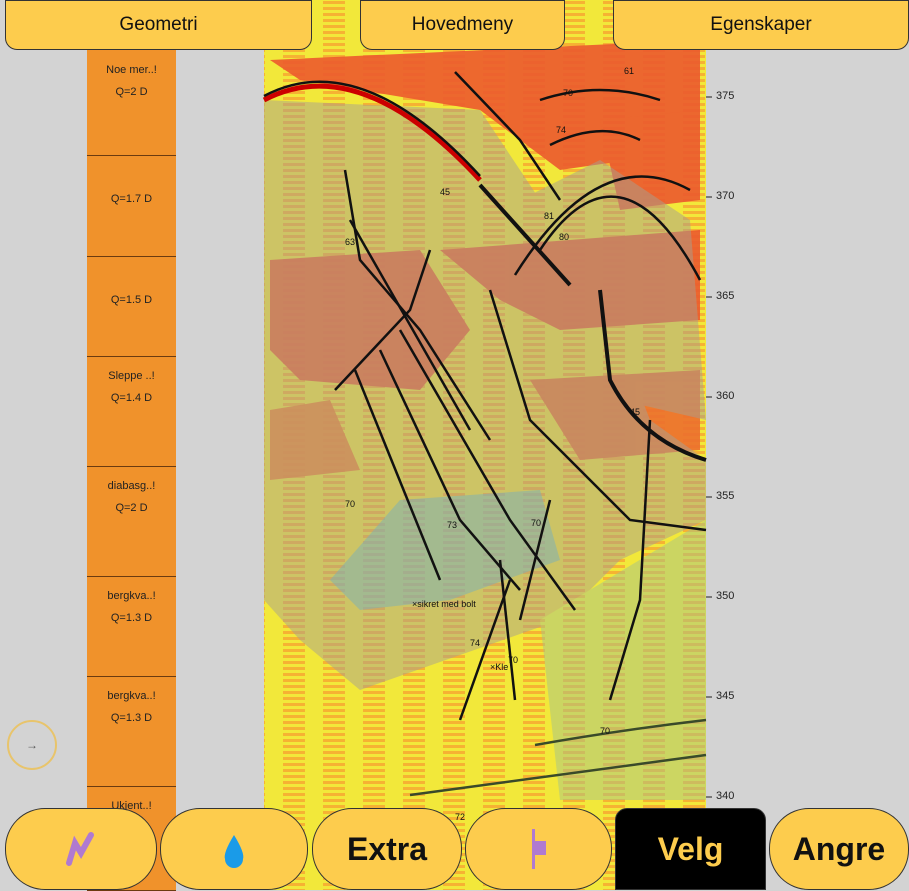  What do you see at coordinates (462, 25) in the screenshot?
I see `main-menu-tab: Hovedmeny` at bounding box center [462, 25].